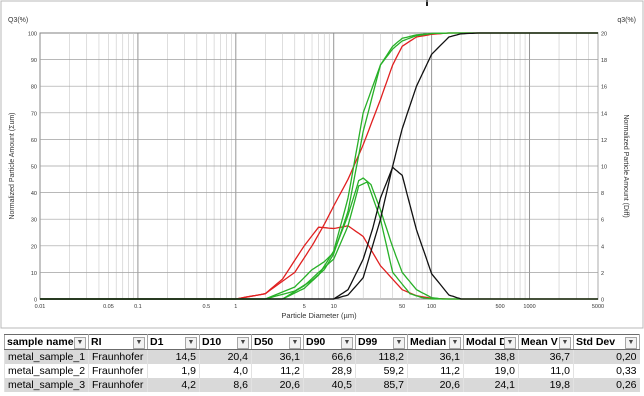  I want to click on table-cell: 0,20, so click(606, 356).